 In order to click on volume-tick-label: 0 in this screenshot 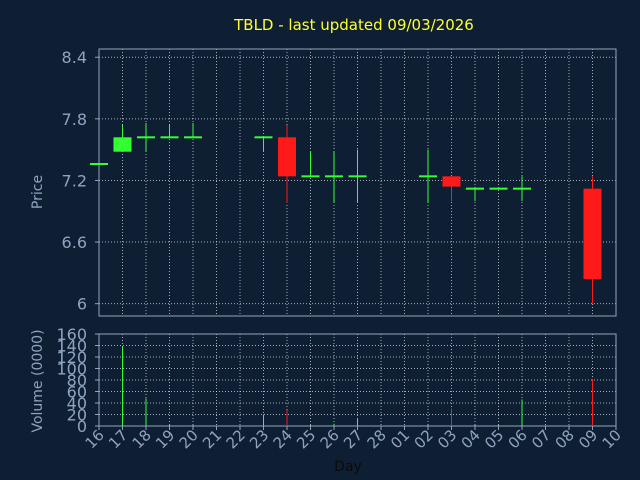, I will do `click(82, 426)`.